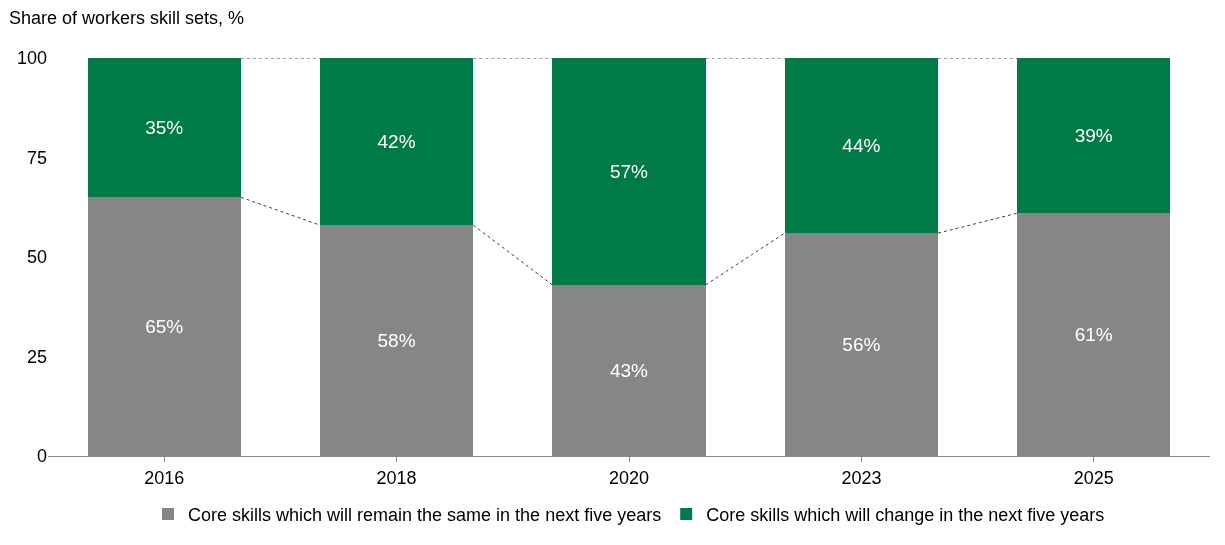  I want to click on data-label: 42%, so click(396, 142).